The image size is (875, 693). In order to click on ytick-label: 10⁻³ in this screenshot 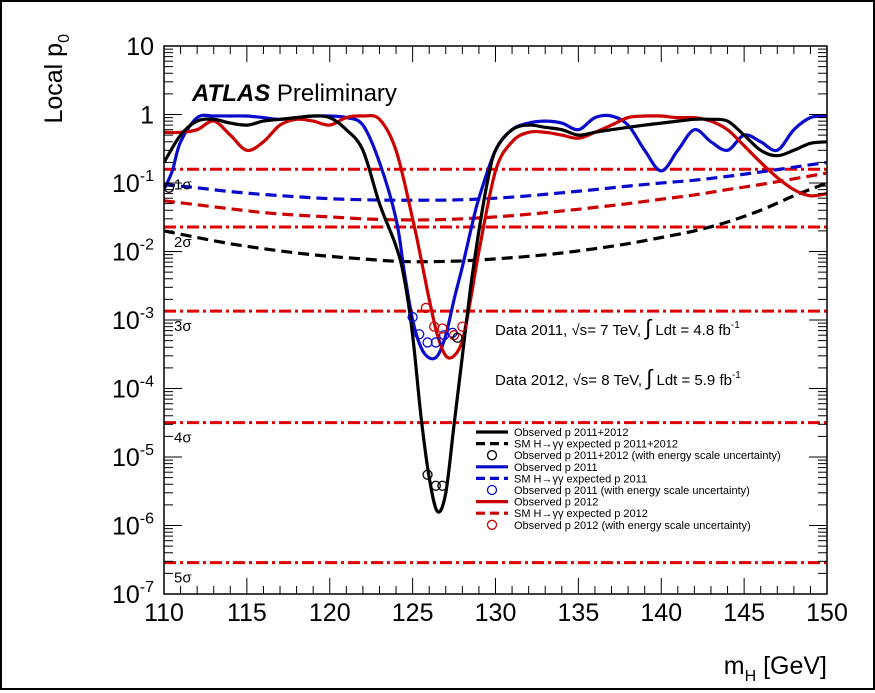, I will do `click(133, 320)`.